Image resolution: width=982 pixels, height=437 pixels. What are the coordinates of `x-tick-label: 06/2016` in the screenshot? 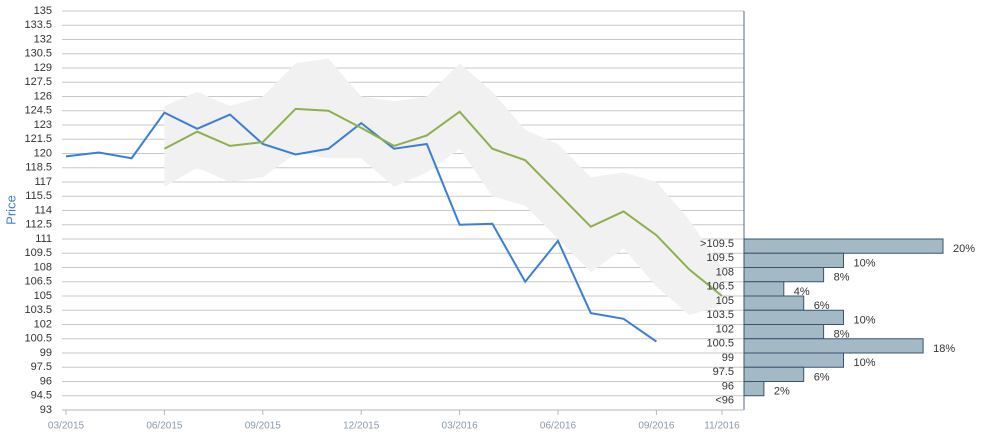 It's located at (558, 426).